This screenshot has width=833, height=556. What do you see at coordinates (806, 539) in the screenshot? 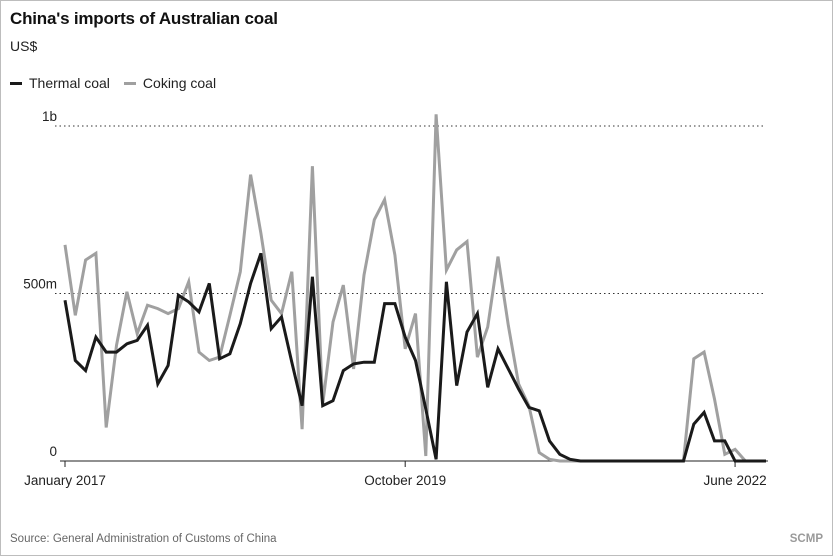
I see `brand-logo: SCMP` at bounding box center [806, 539].